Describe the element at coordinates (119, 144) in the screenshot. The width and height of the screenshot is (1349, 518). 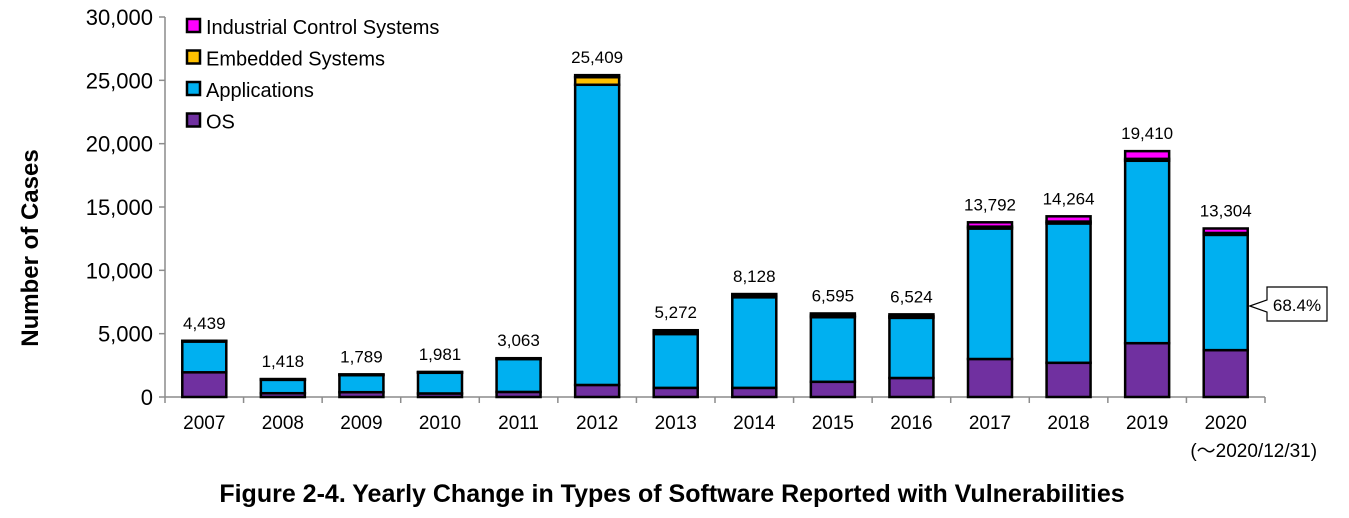
I see `y-tick-label: 20,000` at that location.